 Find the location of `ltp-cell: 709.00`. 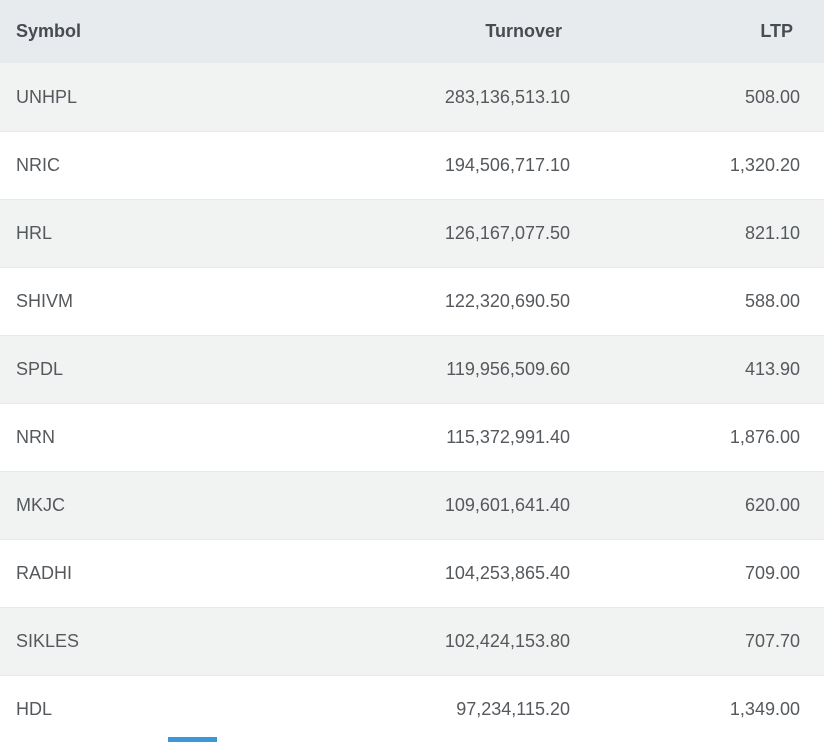

ltp-cell: 709.00 is located at coordinates (697, 573).